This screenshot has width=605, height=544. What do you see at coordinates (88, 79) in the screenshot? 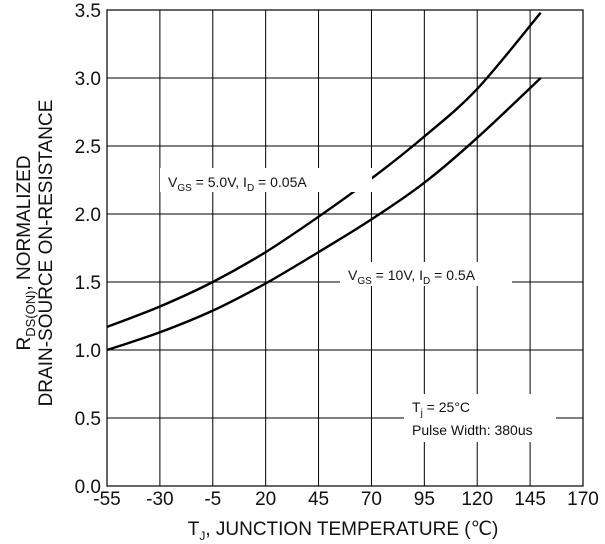
I see `y-tick-label: 3.0` at bounding box center [88, 79].